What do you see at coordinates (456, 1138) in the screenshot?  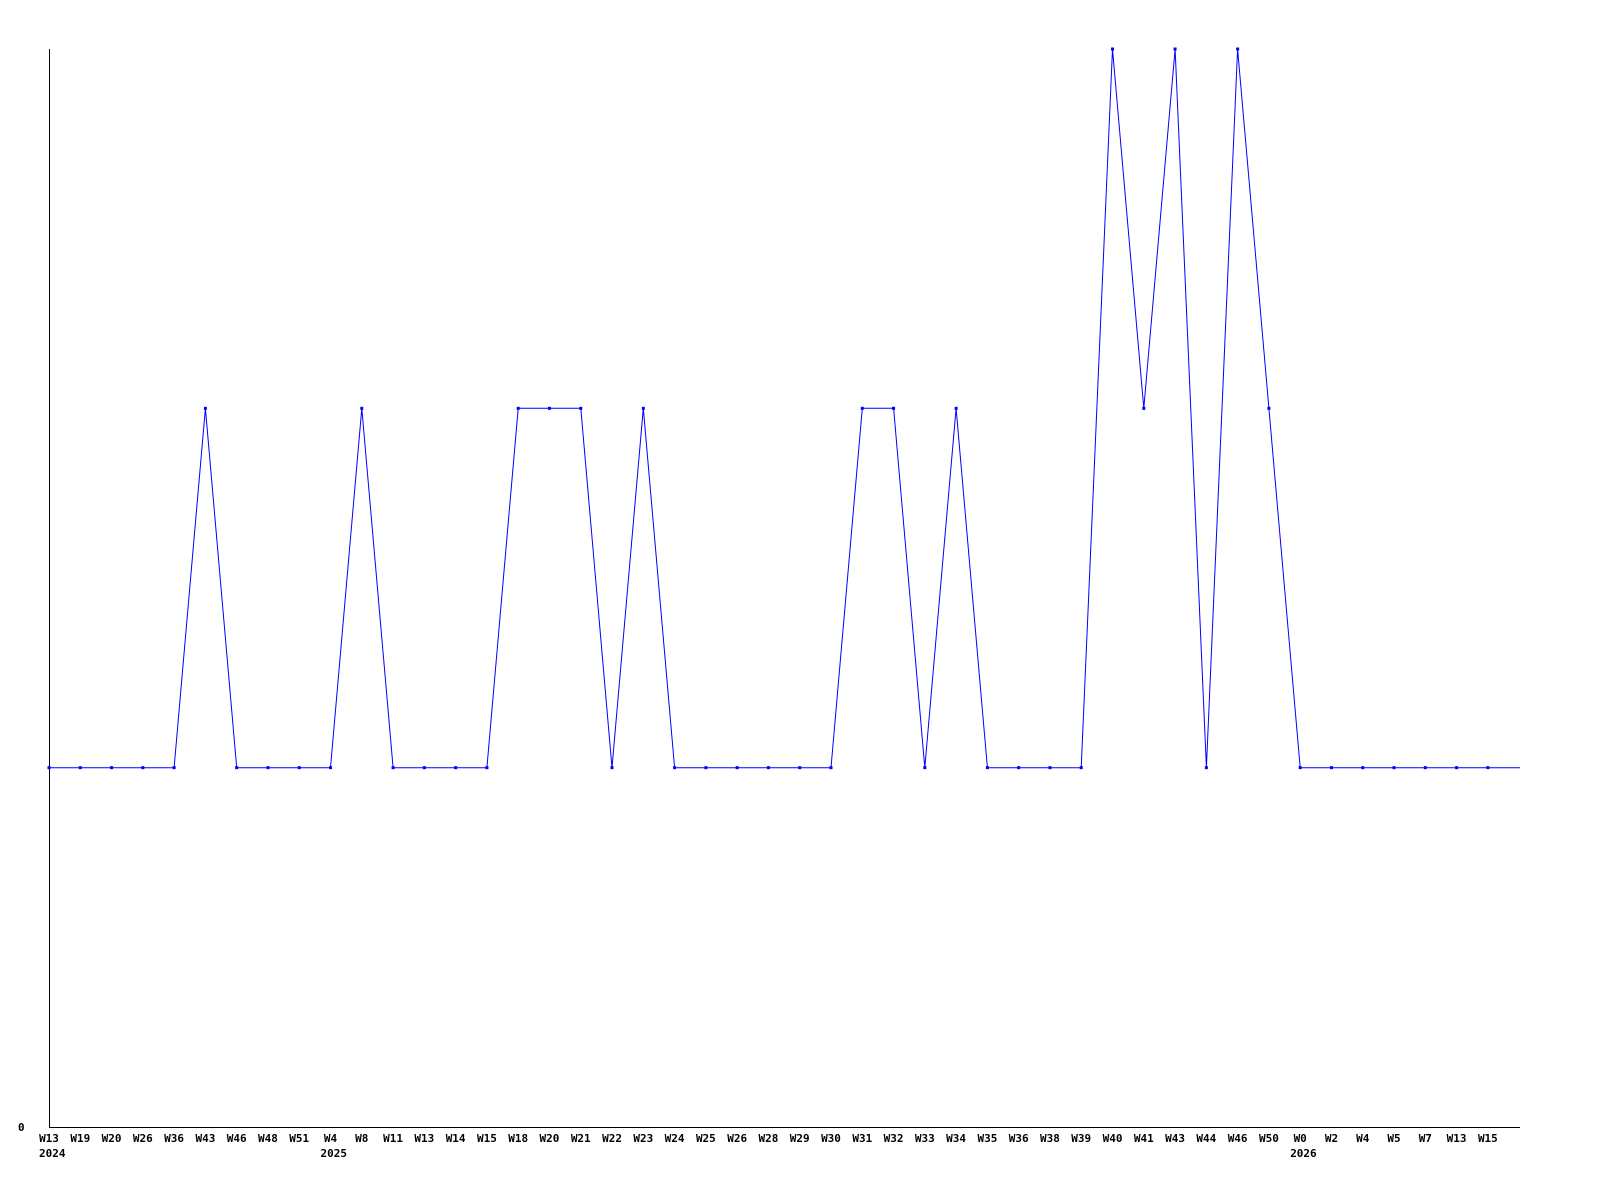 I see `x-tick-label: W14` at bounding box center [456, 1138].